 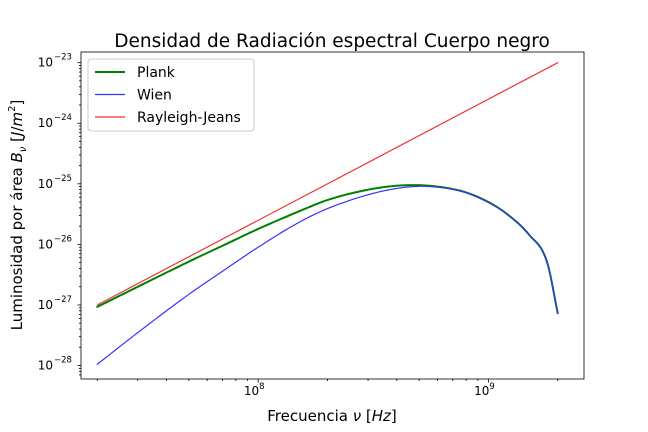 What do you see at coordinates (327, 388) in the screenshot?
I see `x-axis-ticks: 10⁸ 10⁹` at bounding box center [327, 388].